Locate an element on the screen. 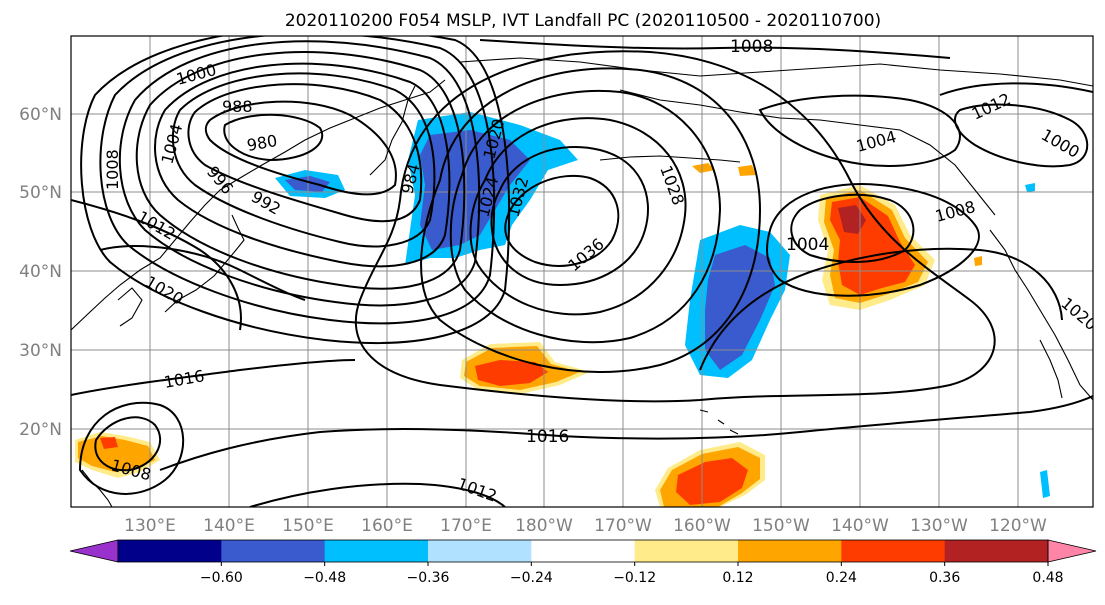 The height and width of the screenshot is (605, 1105). lon-label: 130°W is located at coordinates (939, 526).